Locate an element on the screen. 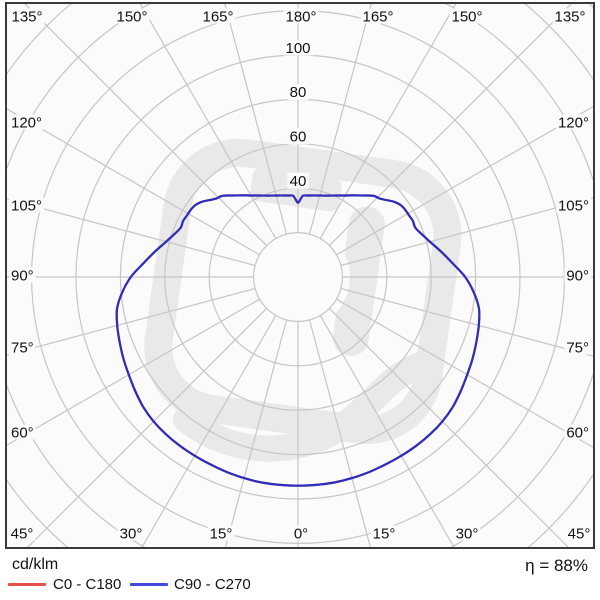 This screenshot has height=600, width=600. legend-label-c90-c270: C90 - C270 is located at coordinates (212, 584).